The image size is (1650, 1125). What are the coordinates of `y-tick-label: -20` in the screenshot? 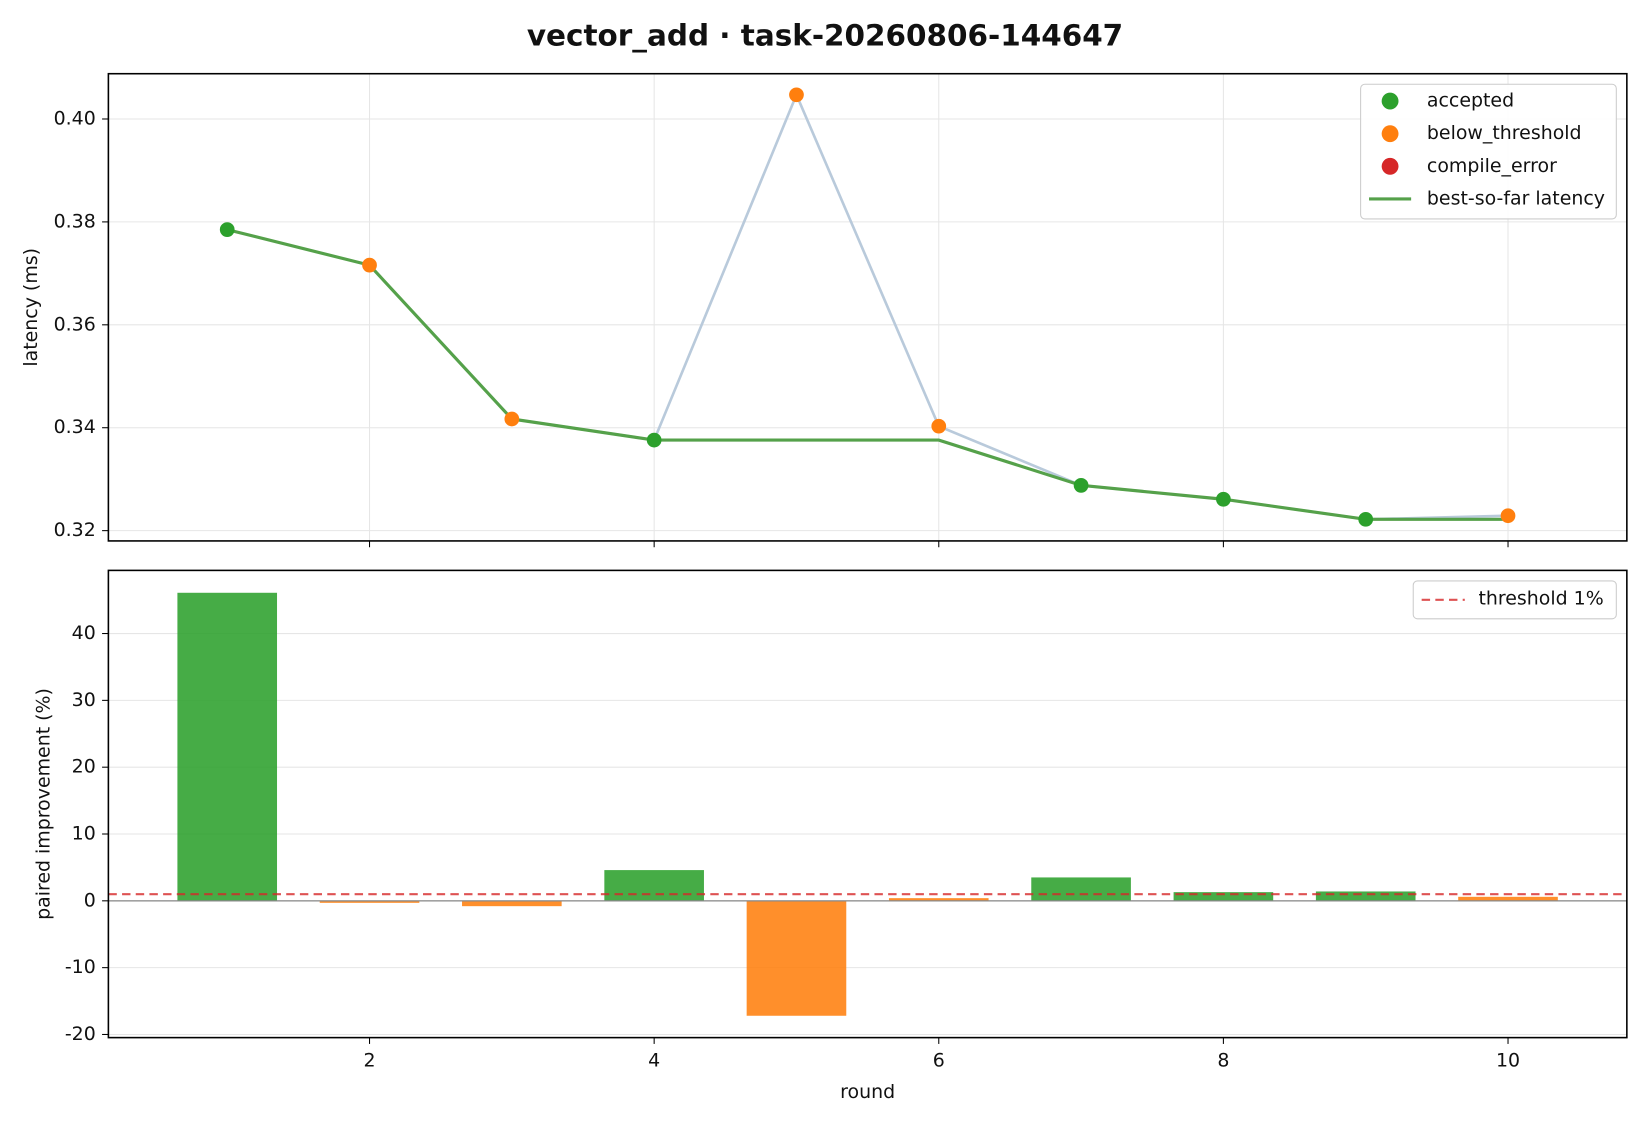 It's located at (80, 1034).